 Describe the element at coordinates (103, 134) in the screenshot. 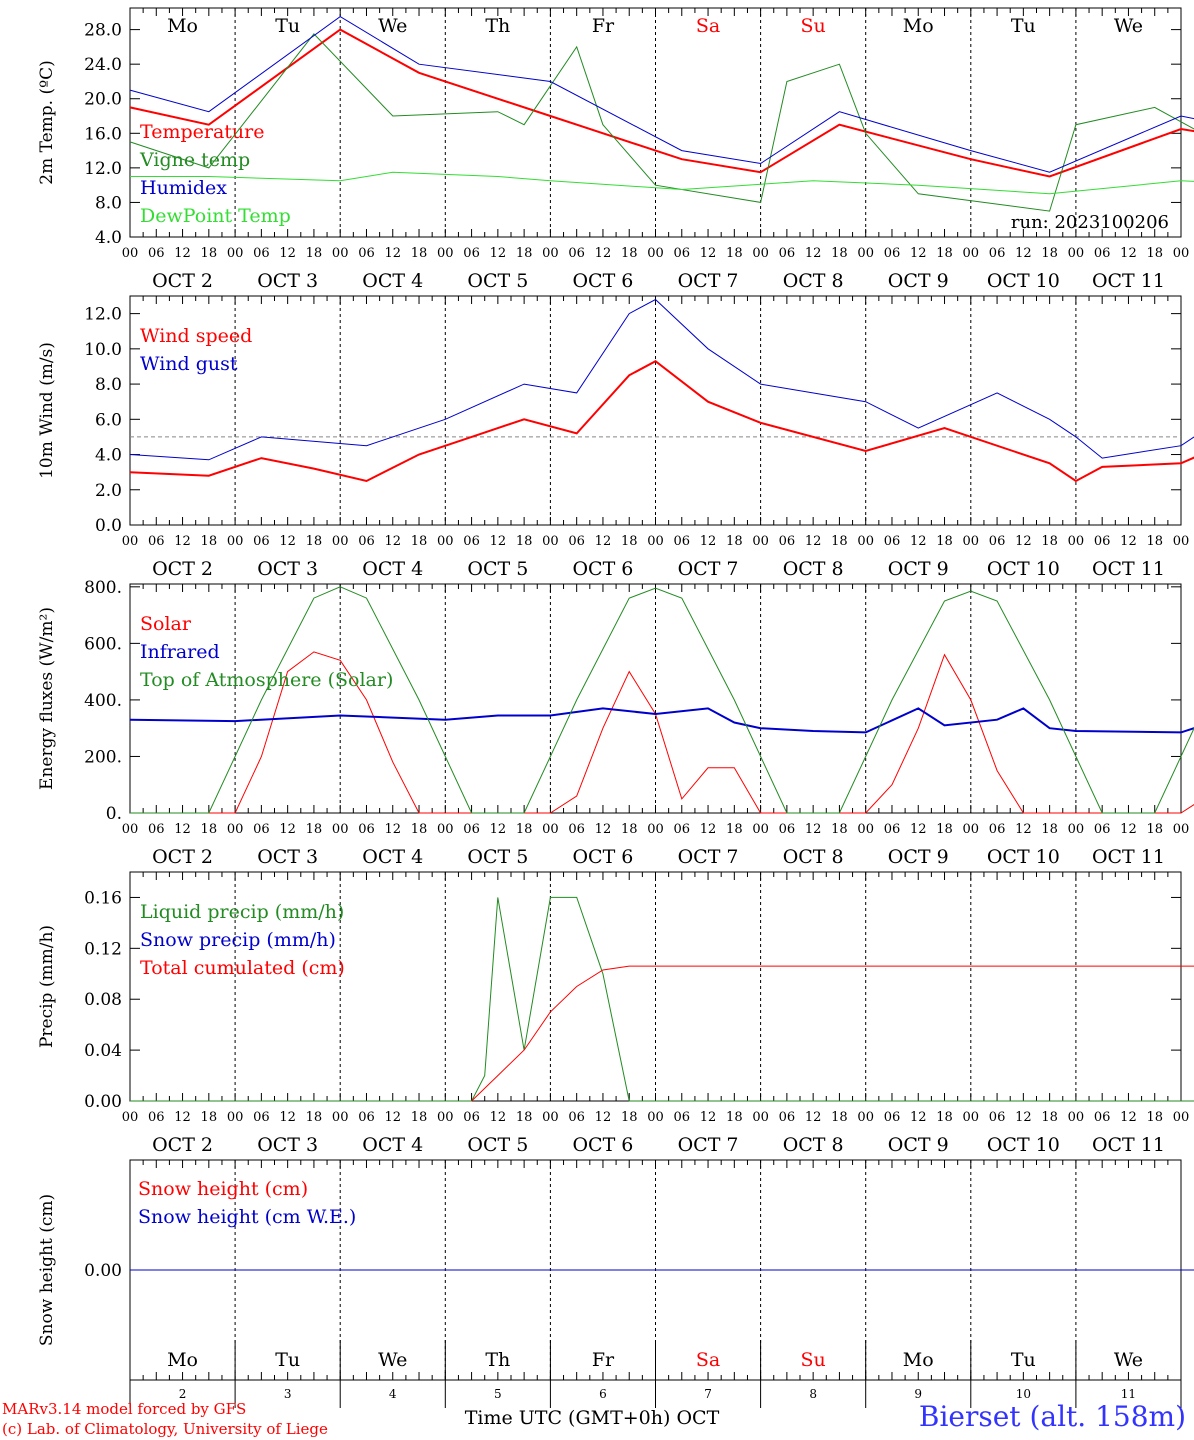

I see `y-tick-label: 16.0` at that location.